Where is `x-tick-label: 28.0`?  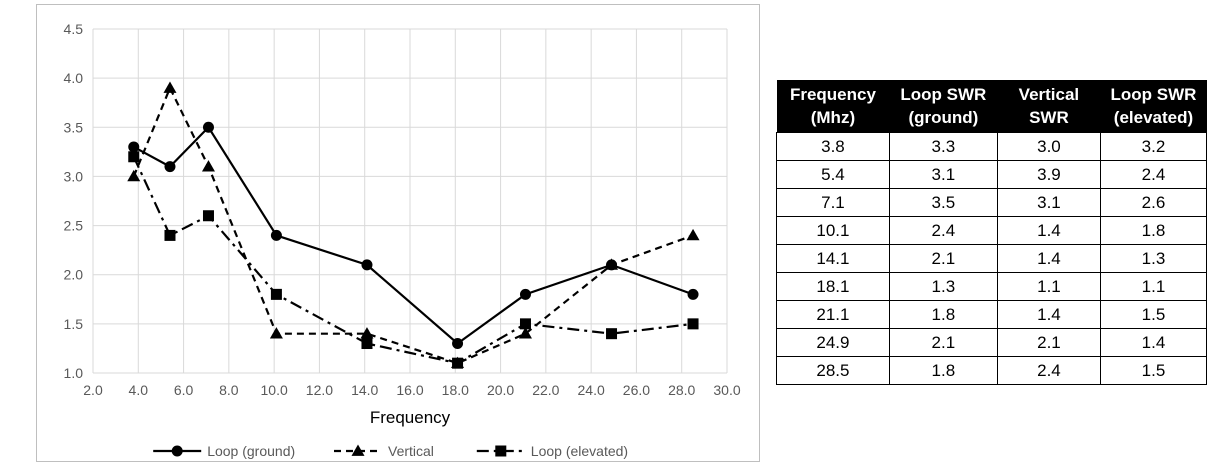 x-tick-label: 28.0 is located at coordinates (681, 390).